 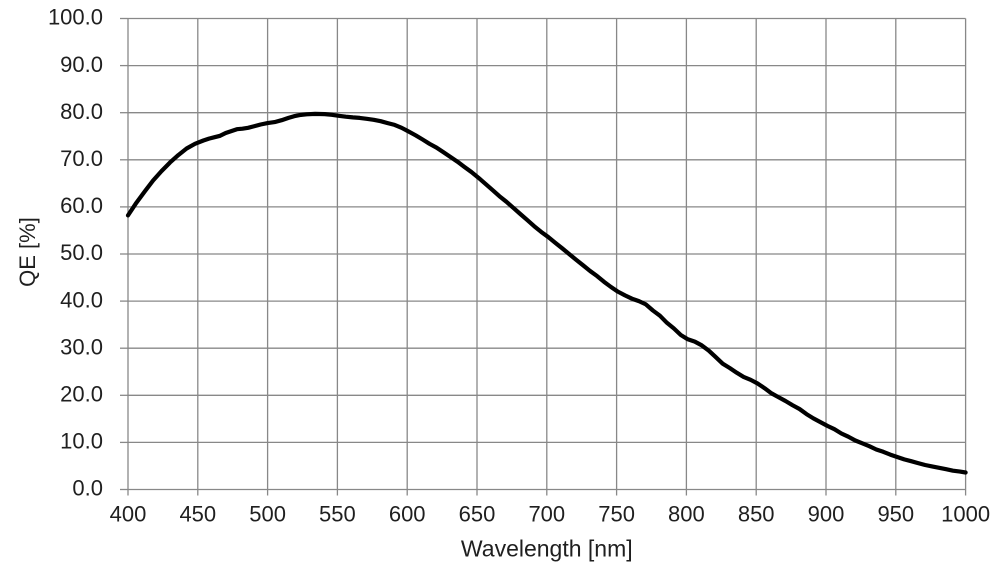 I want to click on svg-text: 600, so click(x=407, y=514).